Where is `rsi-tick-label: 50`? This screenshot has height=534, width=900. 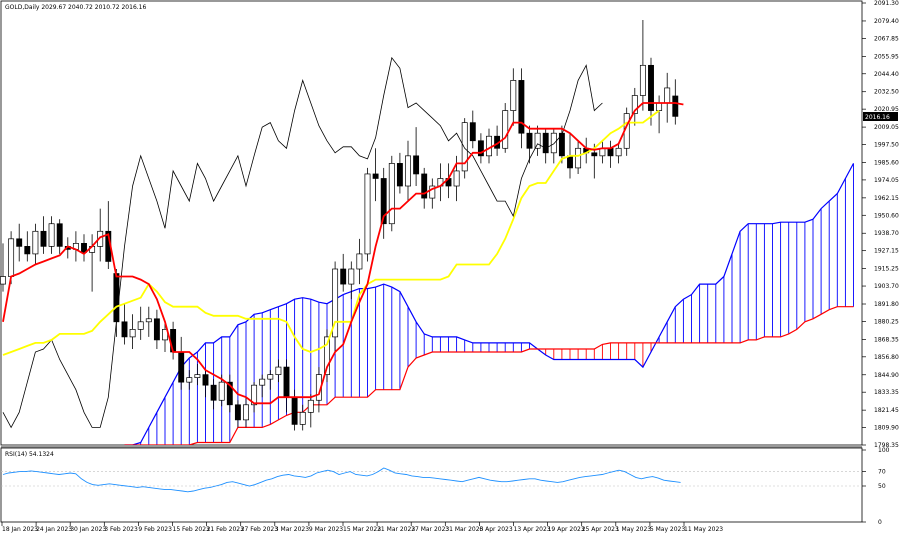 rsi-tick-label: 50 is located at coordinates (882, 486).